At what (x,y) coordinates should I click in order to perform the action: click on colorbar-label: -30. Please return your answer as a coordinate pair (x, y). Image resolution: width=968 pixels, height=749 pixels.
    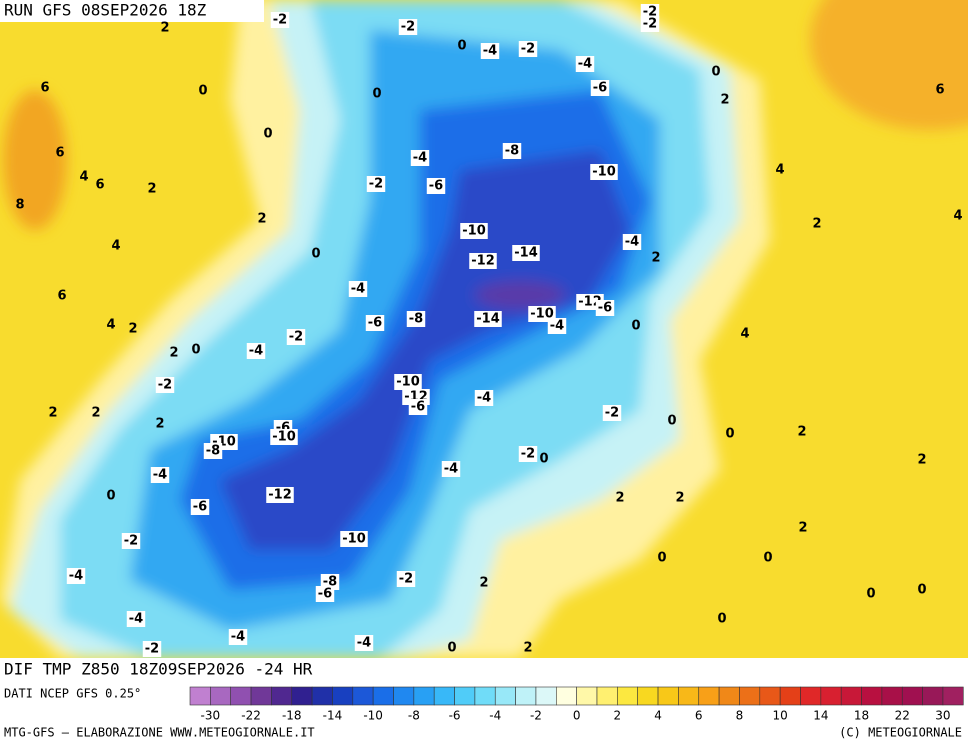
    Looking at the image, I should click on (211, 716).